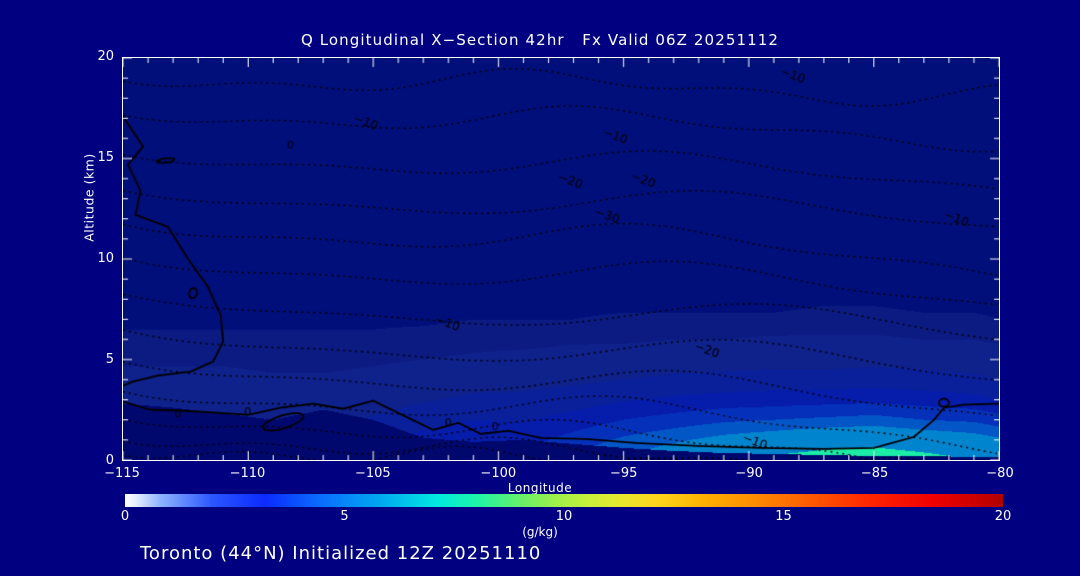 The width and height of the screenshot is (1080, 576). I want to click on x-tick-label: −90, so click(749, 473).